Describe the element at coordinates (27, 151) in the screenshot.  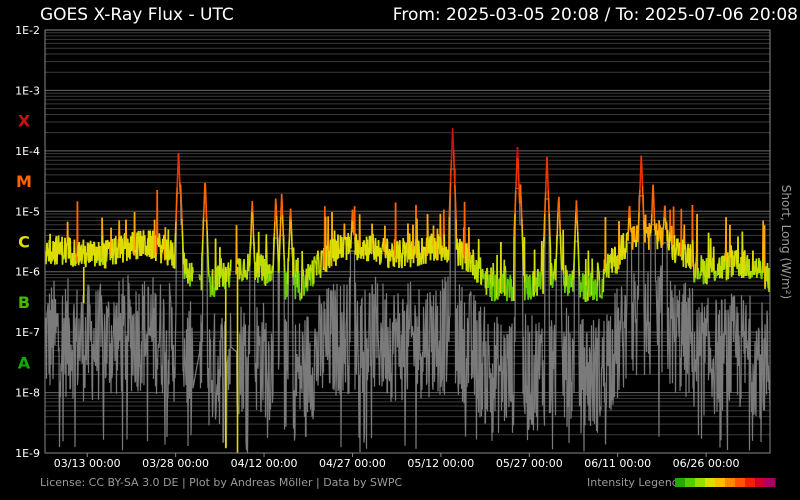
I see `y-tick-label: 1E-4` at that location.